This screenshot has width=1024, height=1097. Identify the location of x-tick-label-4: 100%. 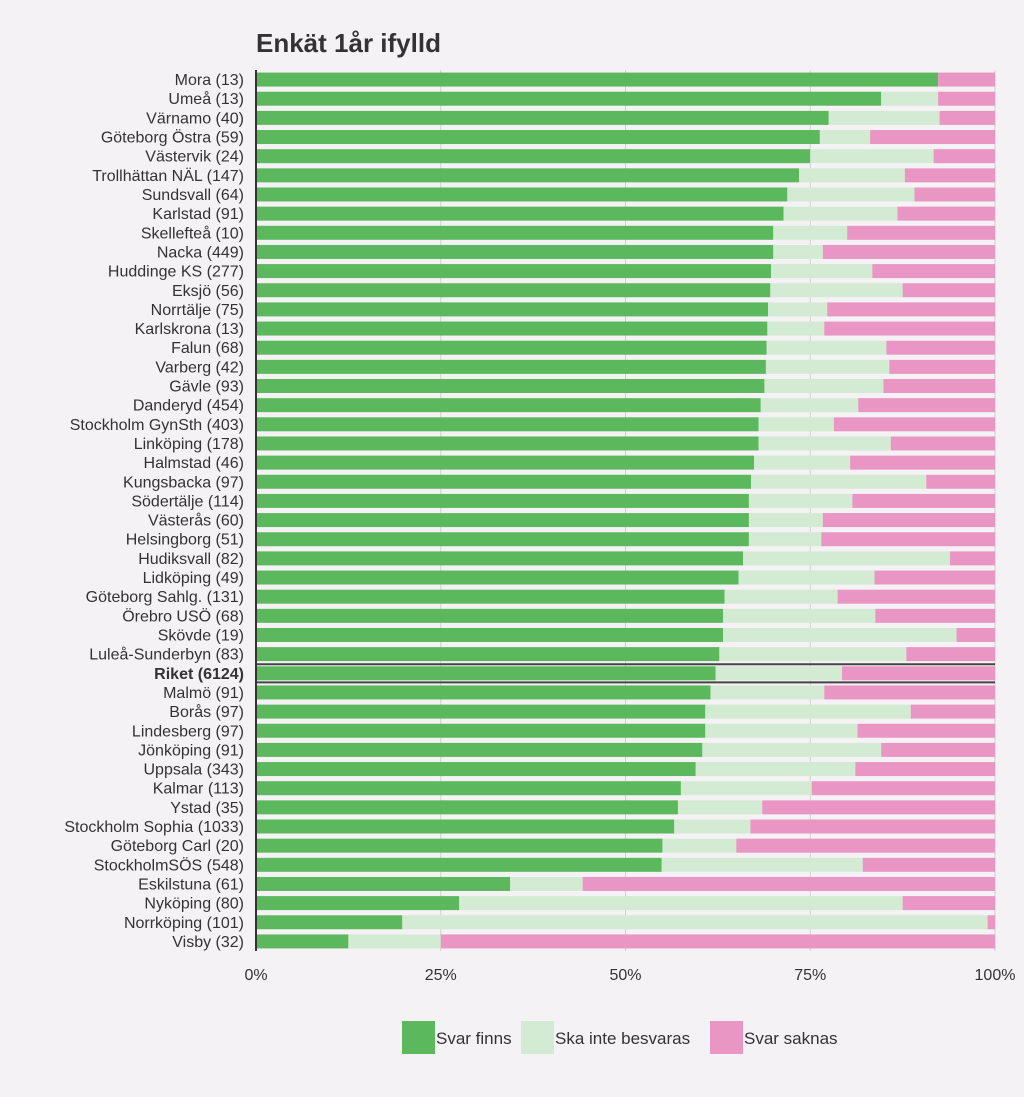
(995, 975).